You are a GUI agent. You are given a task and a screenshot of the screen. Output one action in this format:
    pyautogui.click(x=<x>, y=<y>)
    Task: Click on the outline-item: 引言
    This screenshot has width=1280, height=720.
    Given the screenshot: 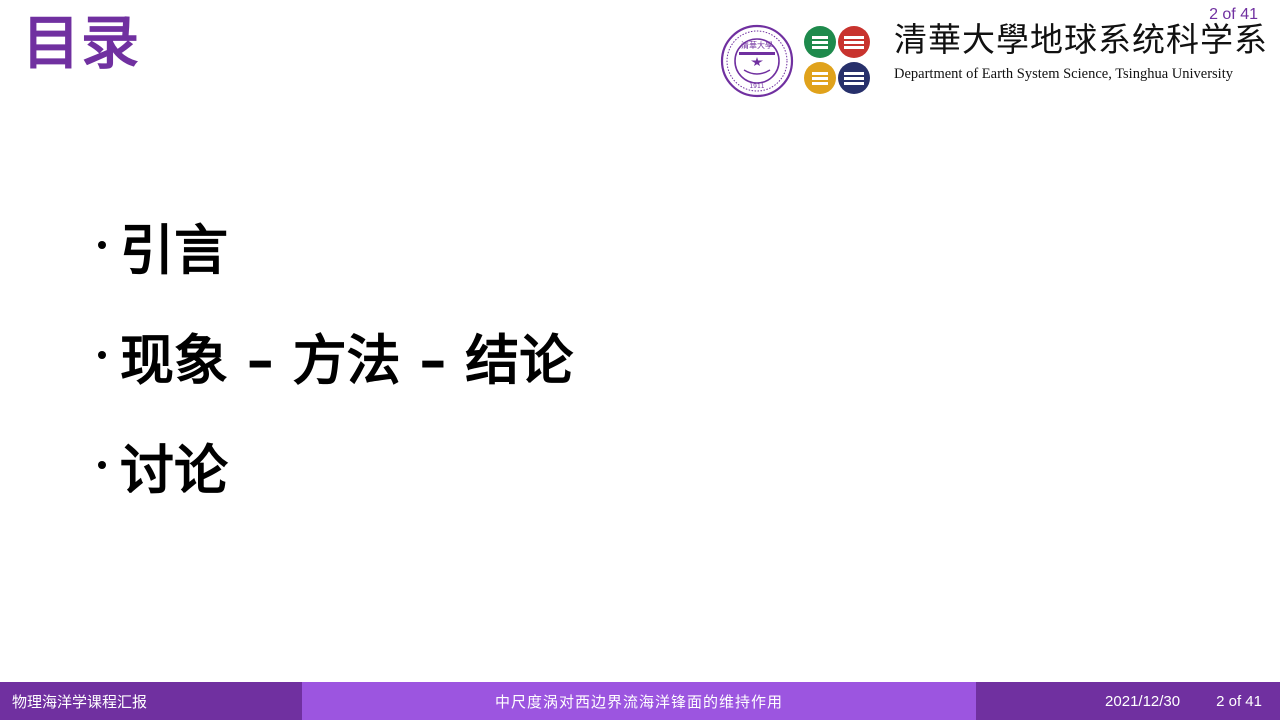 What is the action you would take?
    pyautogui.click(x=335, y=245)
    